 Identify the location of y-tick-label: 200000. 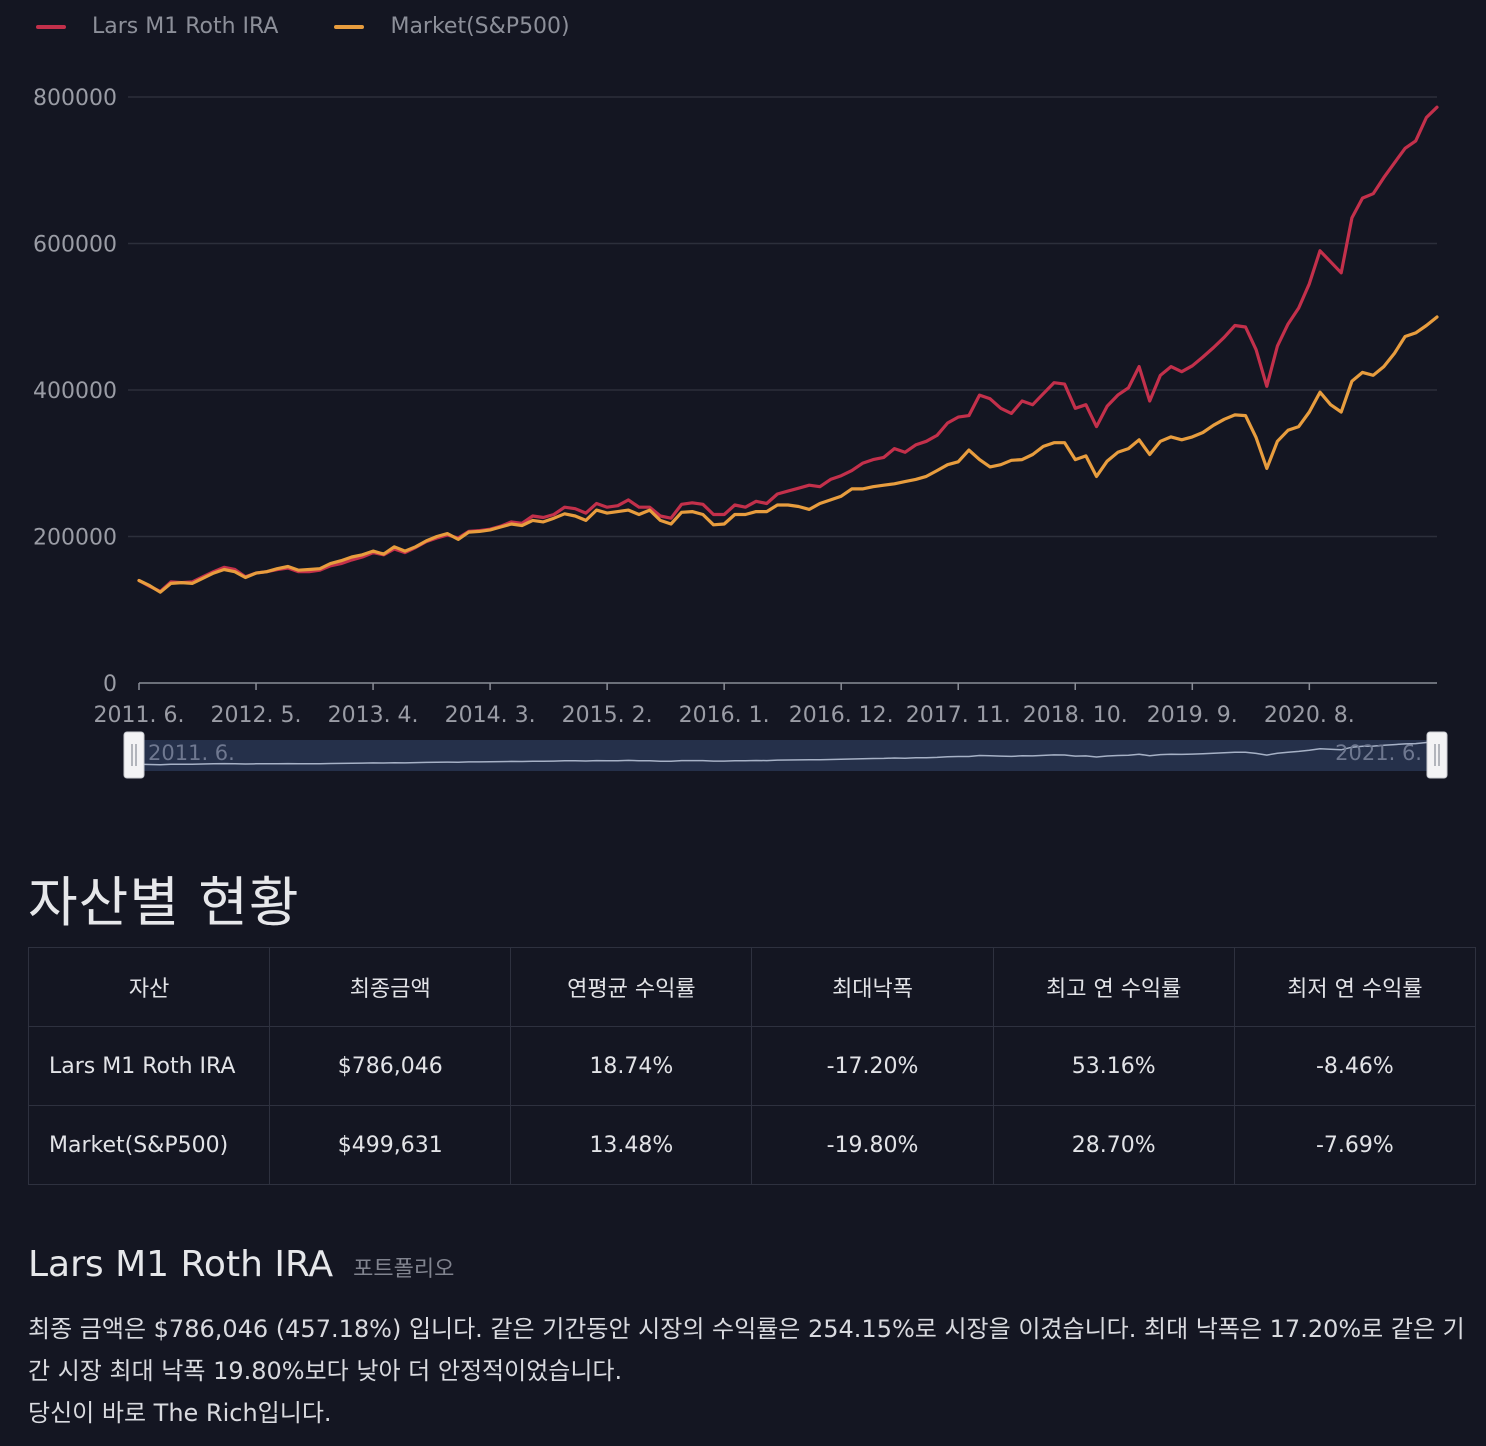
(75, 538).